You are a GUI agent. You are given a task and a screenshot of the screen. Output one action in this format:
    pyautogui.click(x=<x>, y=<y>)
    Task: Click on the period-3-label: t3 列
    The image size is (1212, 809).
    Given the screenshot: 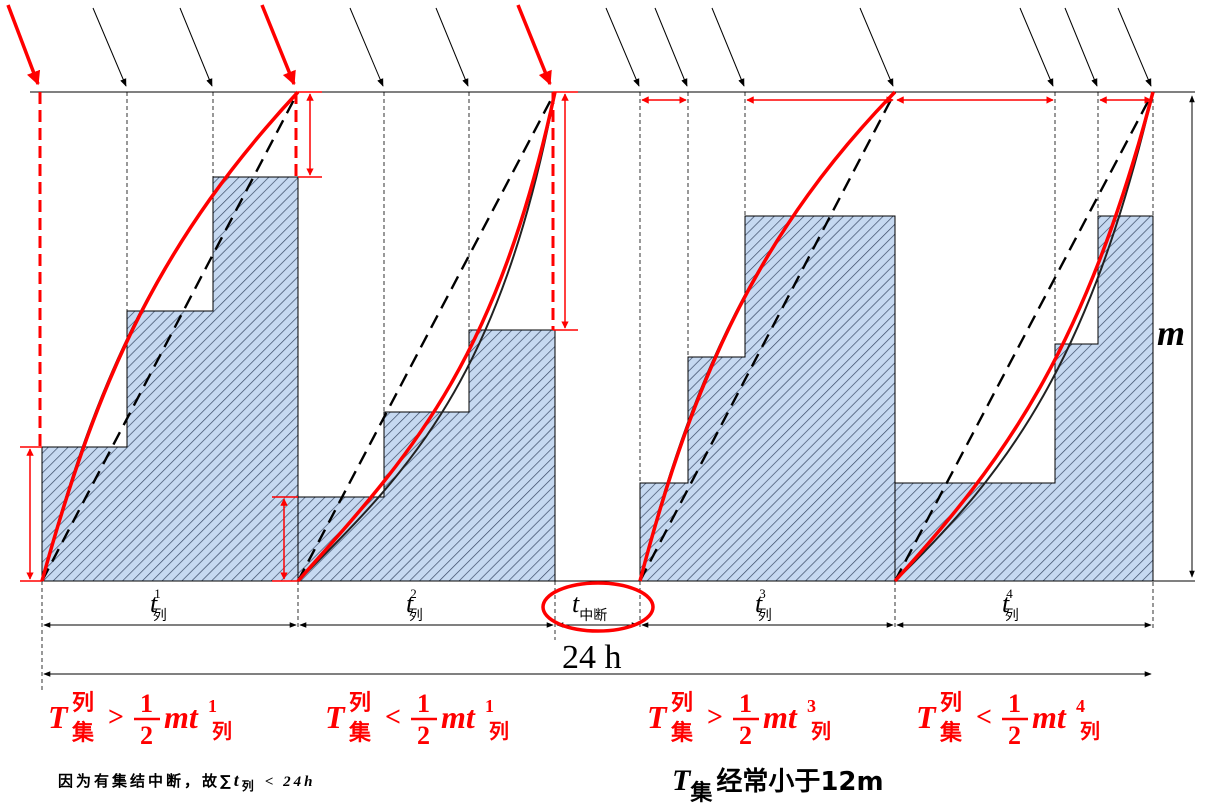 What is the action you would take?
    pyautogui.click(x=763, y=605)
    